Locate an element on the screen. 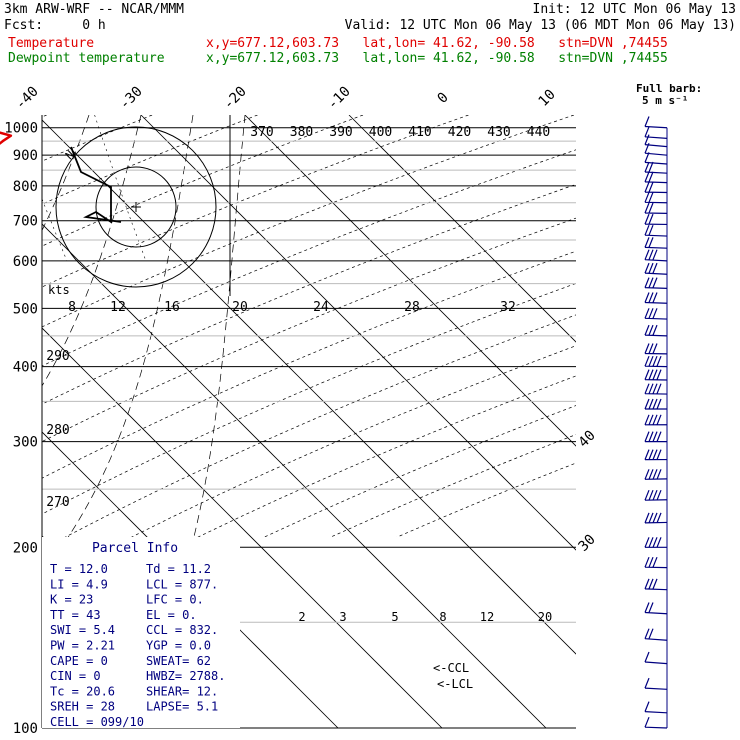  parcel-info-left: T = 12.0 is located at coordinates (79, 569).